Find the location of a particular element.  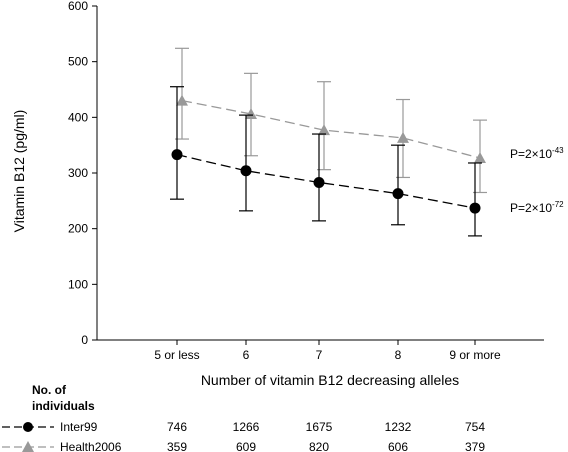

legend-label: Health2006 is located at coordinates (91, 446).